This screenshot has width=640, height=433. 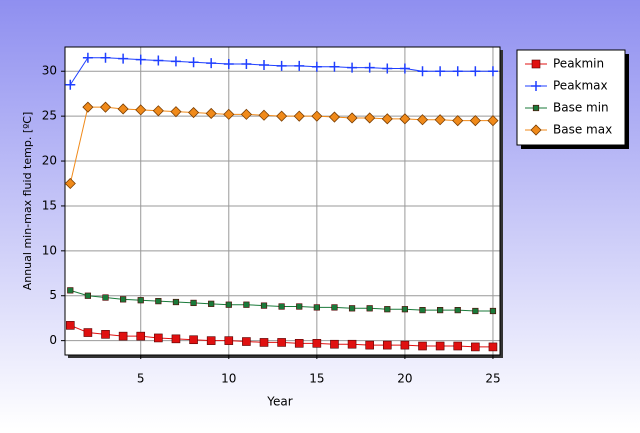 I want to click on y-tick-label: 15, so click(x=49, y=205).